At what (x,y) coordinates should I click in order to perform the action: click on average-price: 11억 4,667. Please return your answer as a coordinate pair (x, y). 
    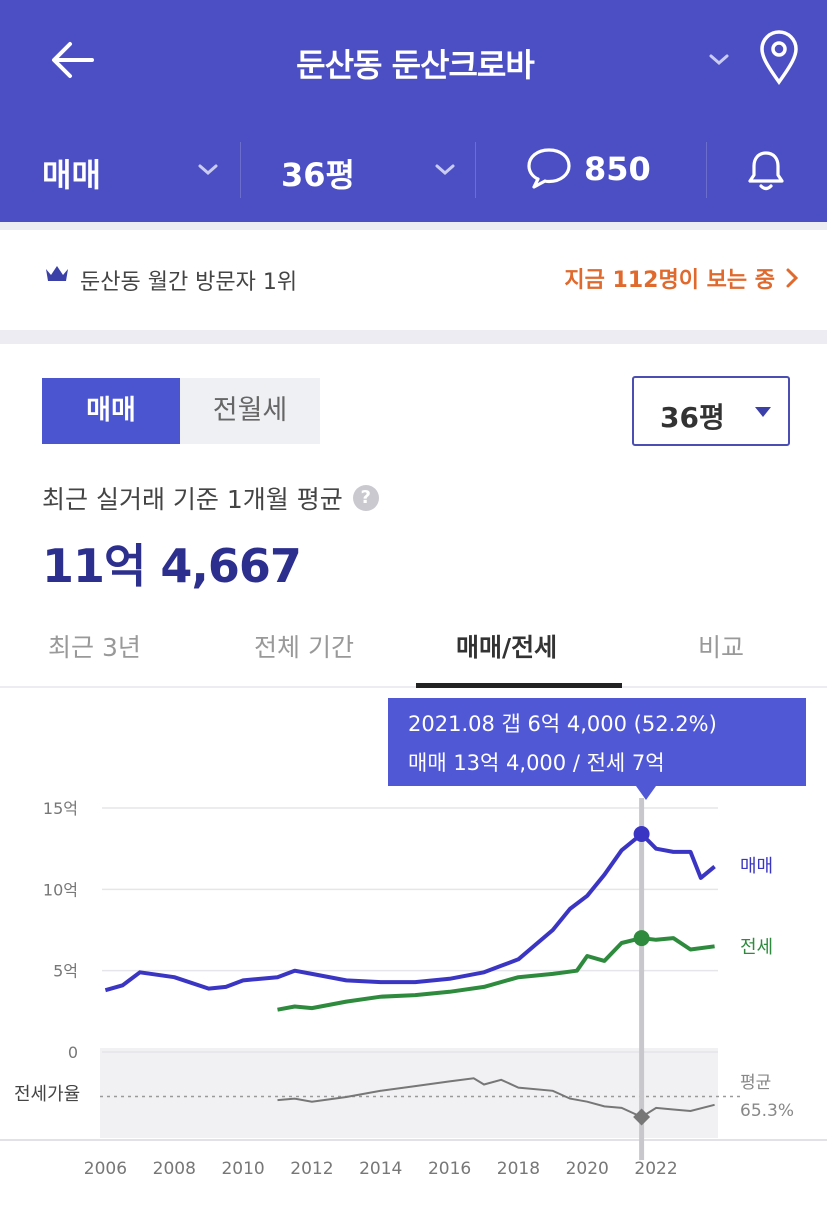
    Looking at the image, I should click on (172, 566).